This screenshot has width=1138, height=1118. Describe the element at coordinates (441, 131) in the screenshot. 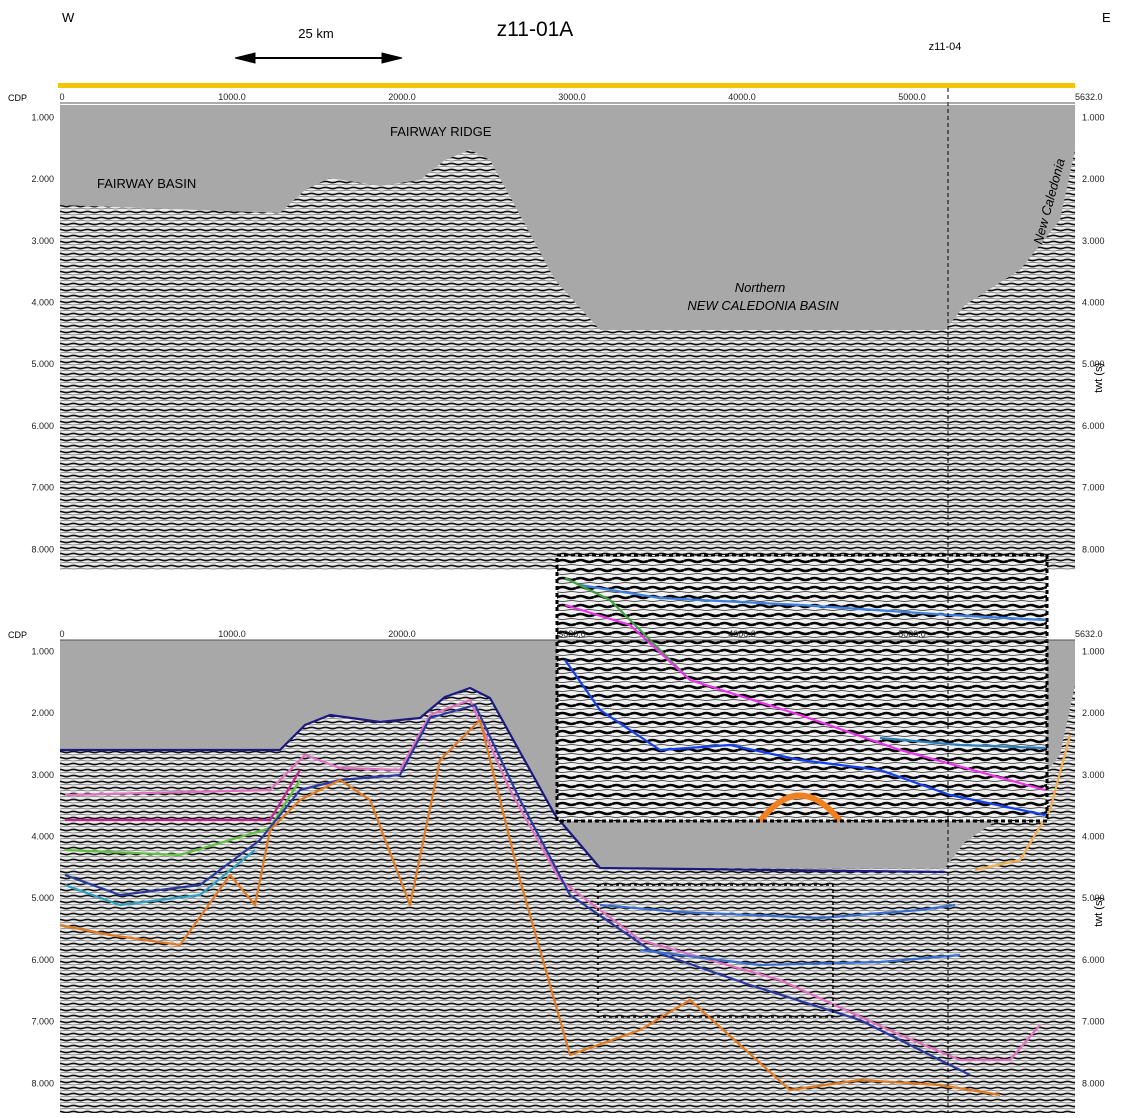

I see `fairway-ridge-label: FAIRWAY RIDGE` at that location.